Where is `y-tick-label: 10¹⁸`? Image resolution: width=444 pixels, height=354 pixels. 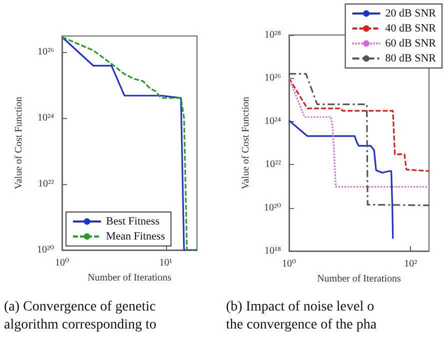 y-tick-label: 10¹⁸ is located at coordinates (273, 251).